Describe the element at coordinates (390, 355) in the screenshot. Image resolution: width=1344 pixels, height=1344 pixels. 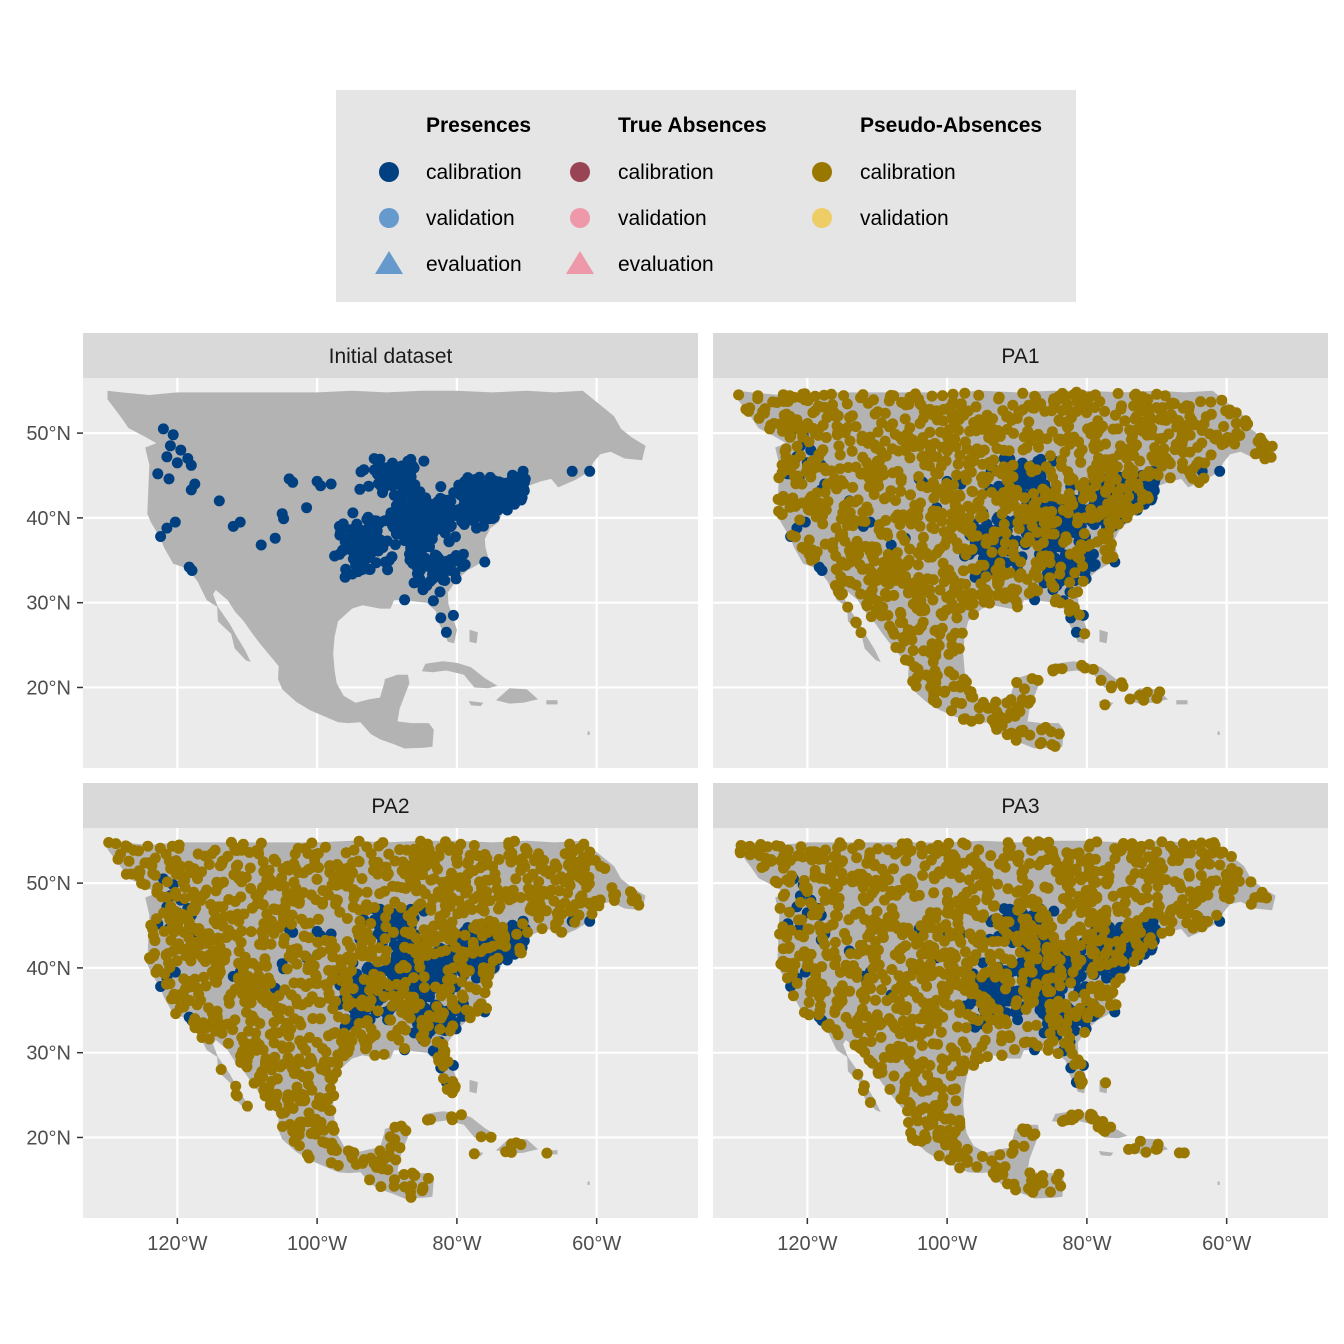
I see `facet-strip` at that location.